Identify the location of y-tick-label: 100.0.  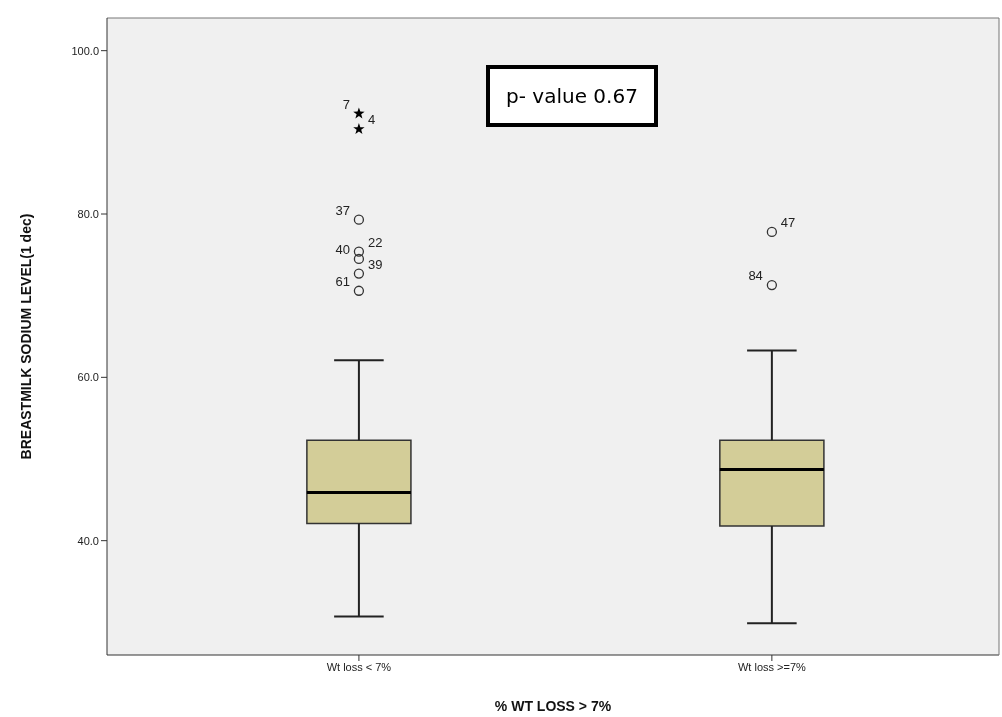
(85, 50).